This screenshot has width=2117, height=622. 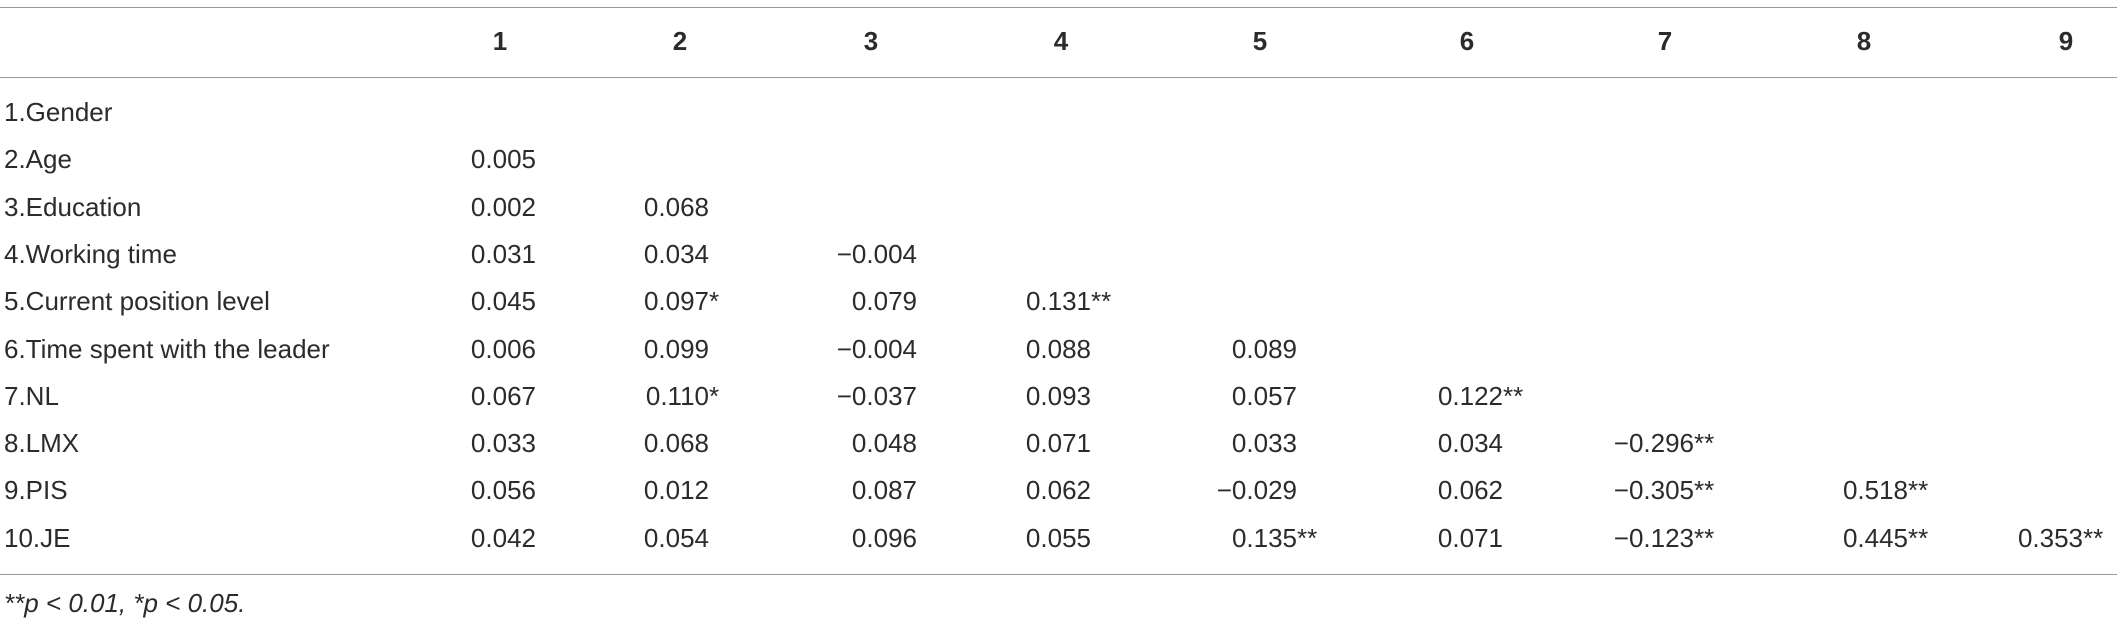 What do you see at coordinates (503, 206) in the screenshot?
I see `table-cell: 0.002` at bounding box center [503, 206].